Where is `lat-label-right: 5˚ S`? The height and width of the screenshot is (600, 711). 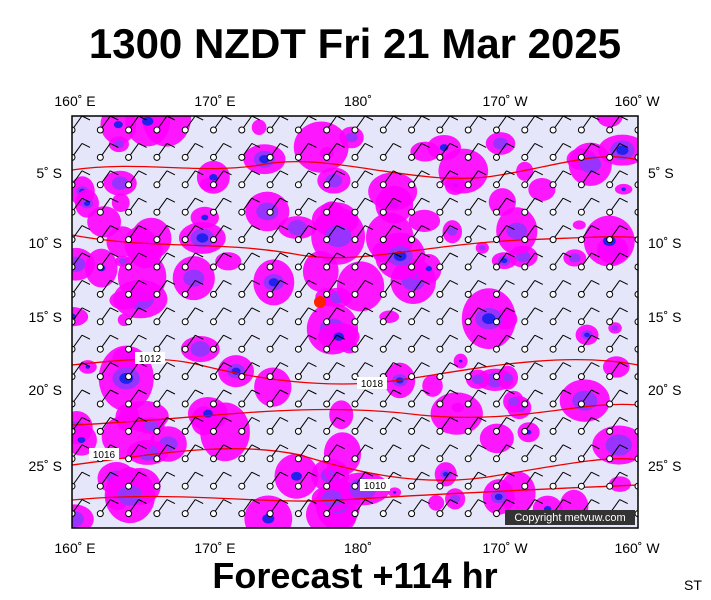
lat-label-right: 5˚ S is located at coordinates (661, 173).